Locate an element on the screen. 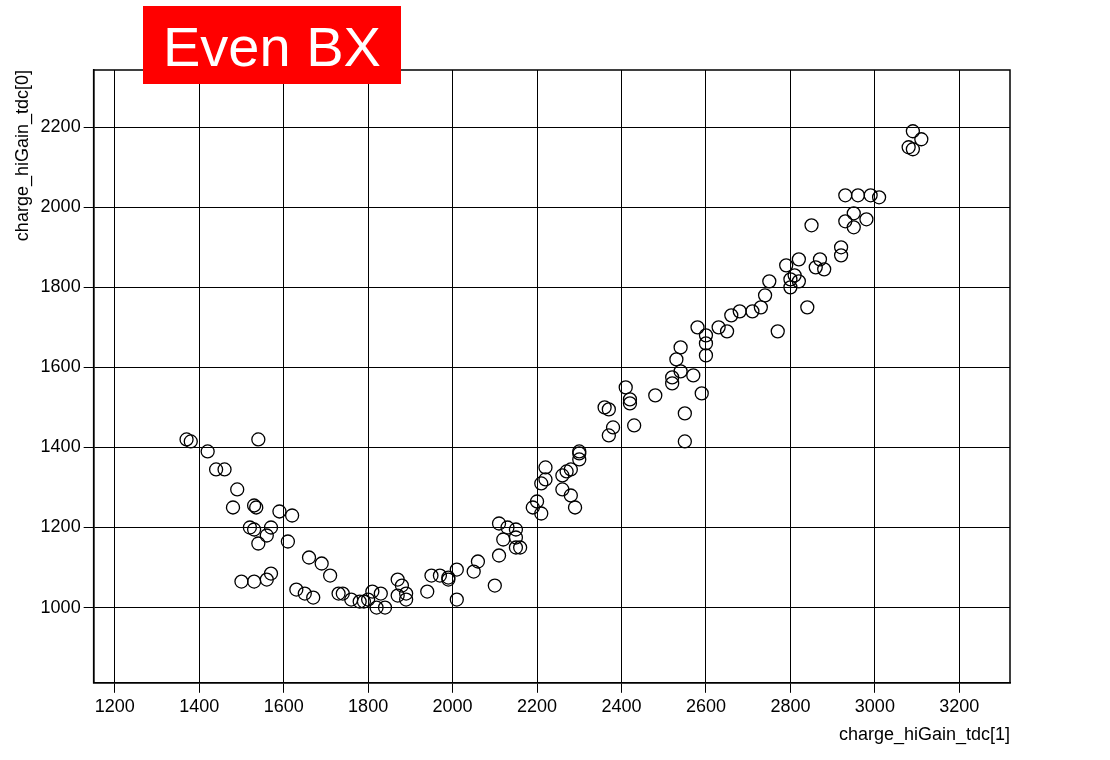 The width and height of the screenshot is (1110, 760). x-tick-label: 1600 is located at coordinates (283, 705).